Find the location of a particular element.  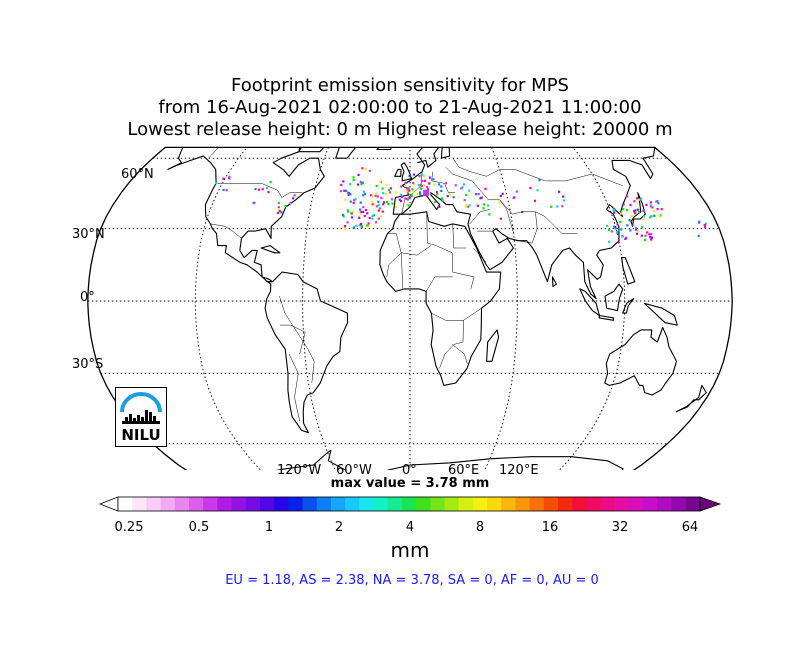

coastline-cuba is located at coordinates (270, 249).